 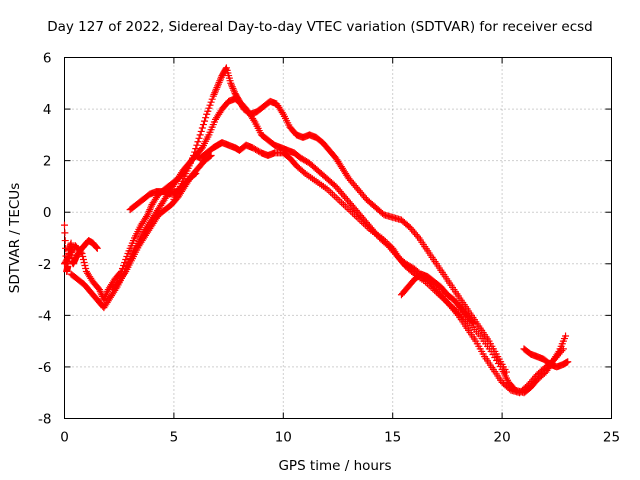 I want to click on series-track-h, so click(x=81, y=248).